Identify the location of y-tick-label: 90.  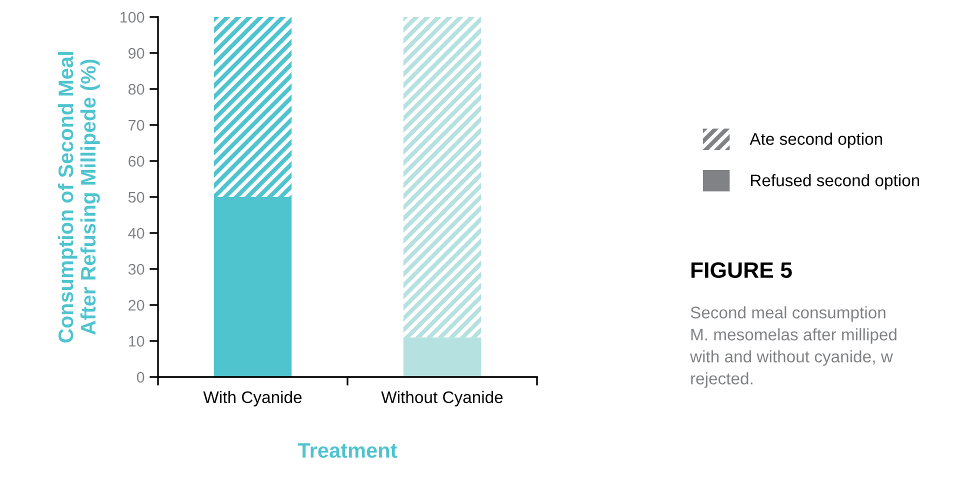
(136, 53).